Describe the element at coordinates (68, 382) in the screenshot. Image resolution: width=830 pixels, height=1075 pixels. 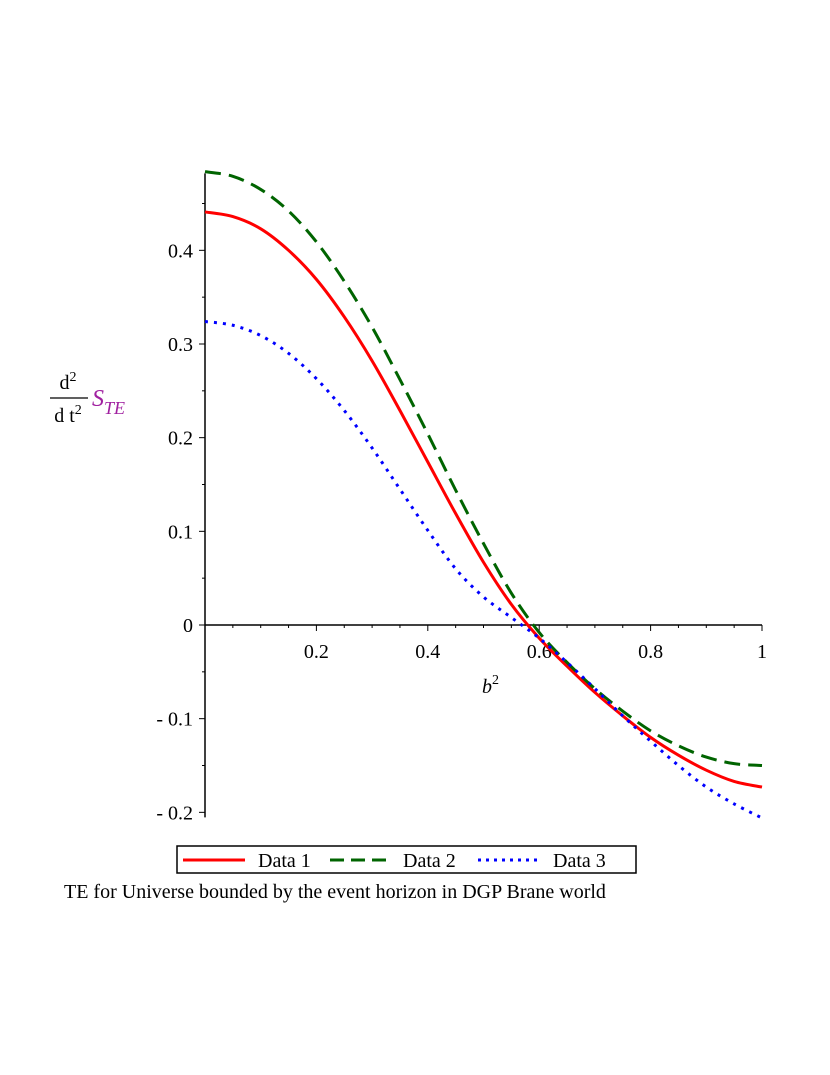
I see `y-label-numerator: d2` at that location.